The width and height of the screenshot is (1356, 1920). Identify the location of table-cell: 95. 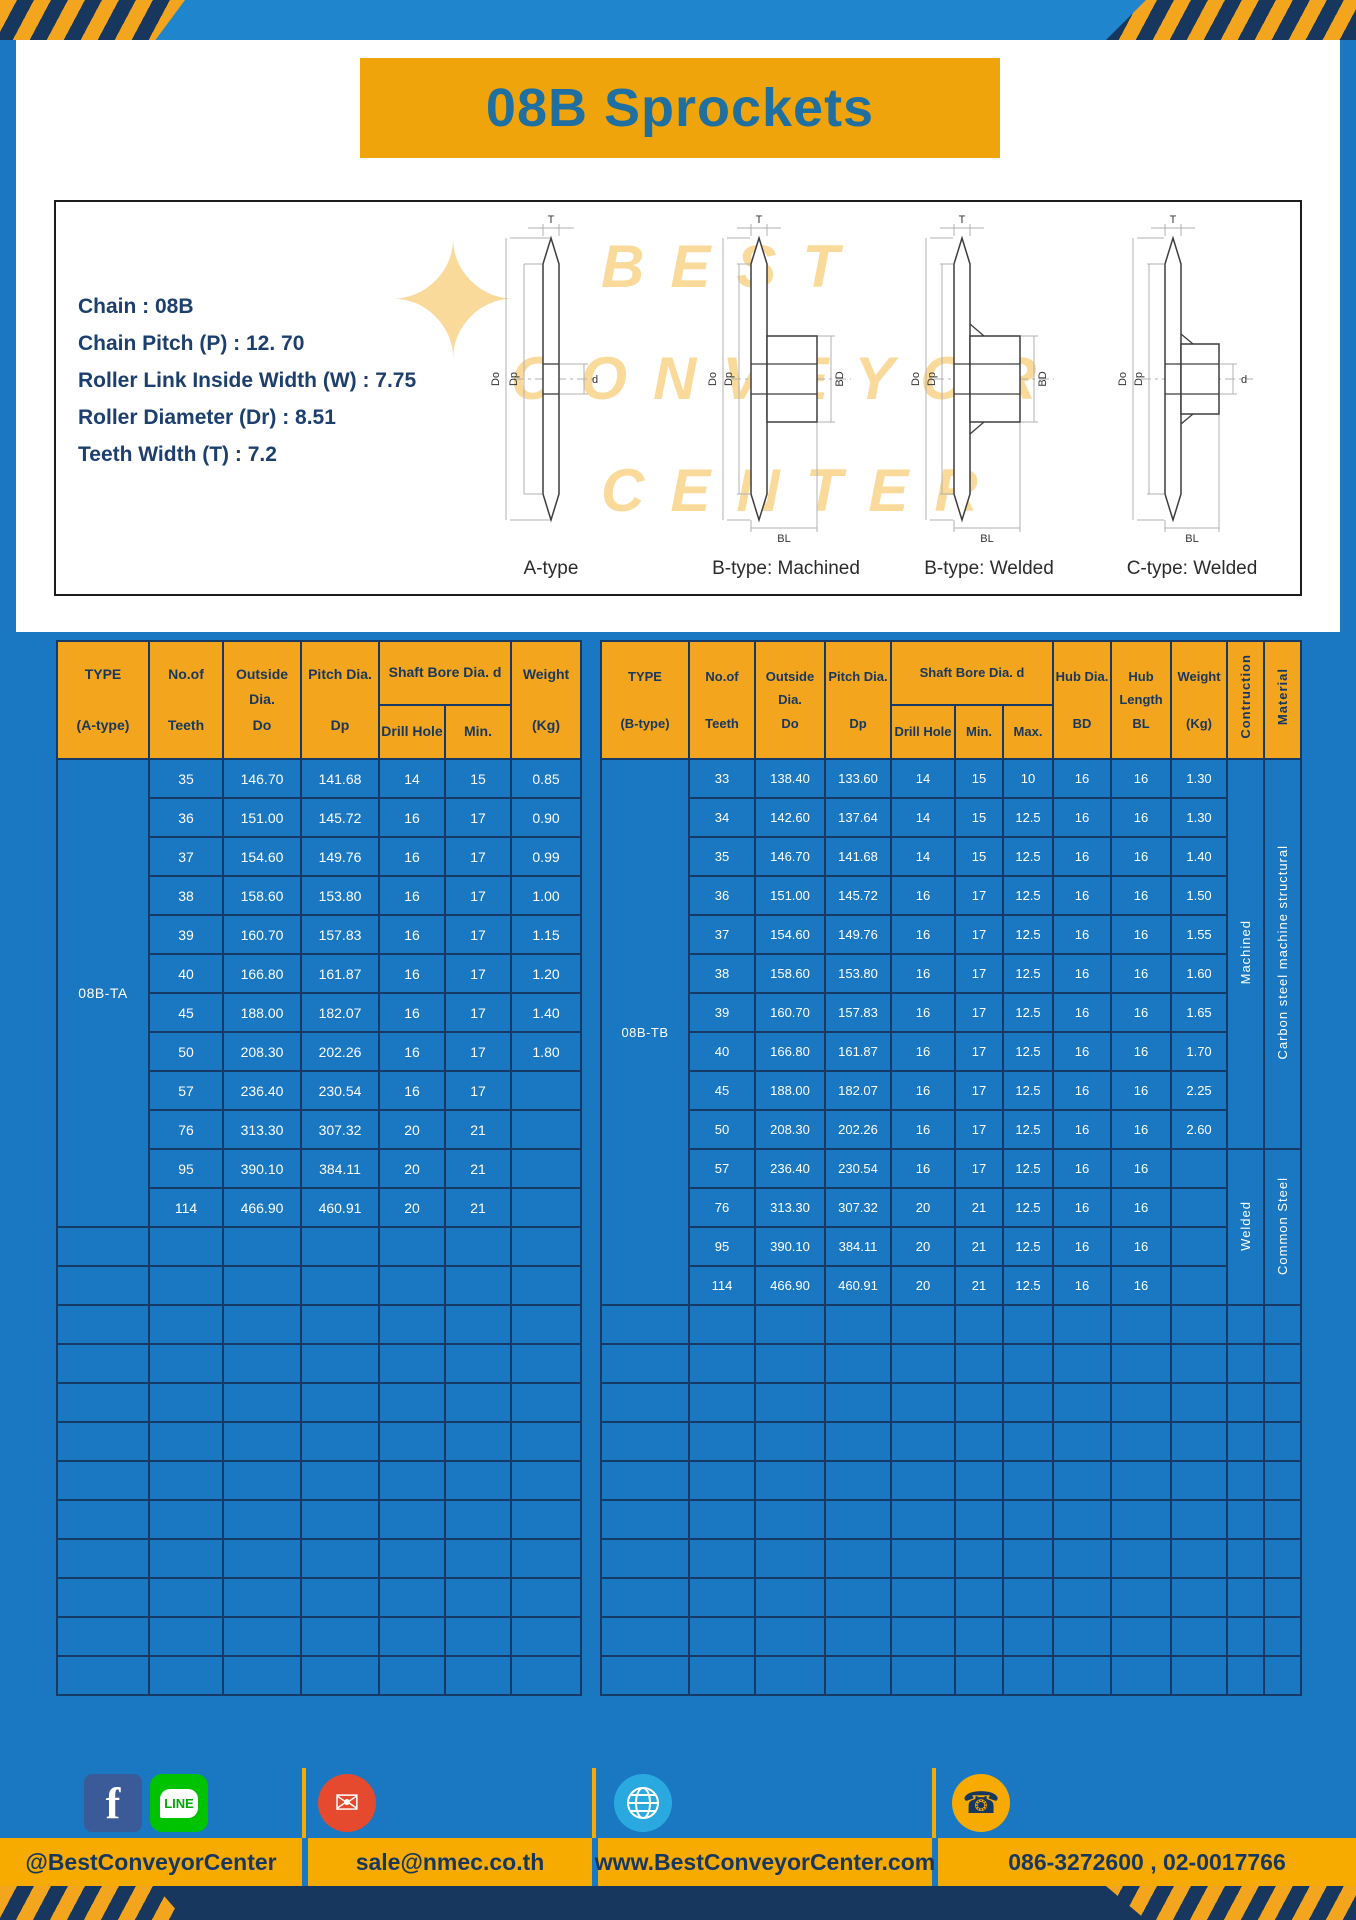
(722, 1246).